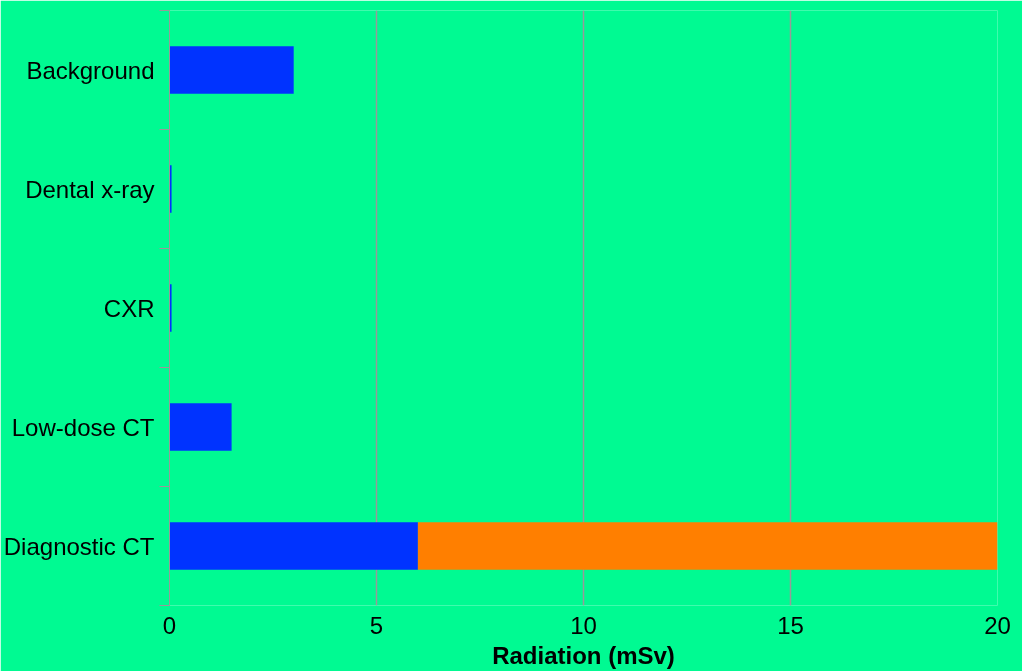 The image size is (1022, 671). What do you see at coordinates (169, 625) in the screenshot?
I see `x-tick-label: 0` at bounding box center [169, 625].